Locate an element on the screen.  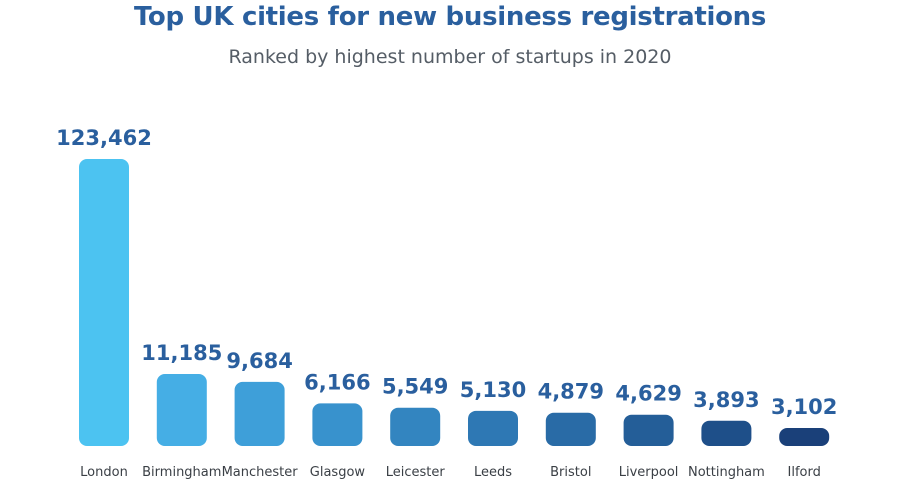
bar-nottingham is located at coordinates (726, 433).